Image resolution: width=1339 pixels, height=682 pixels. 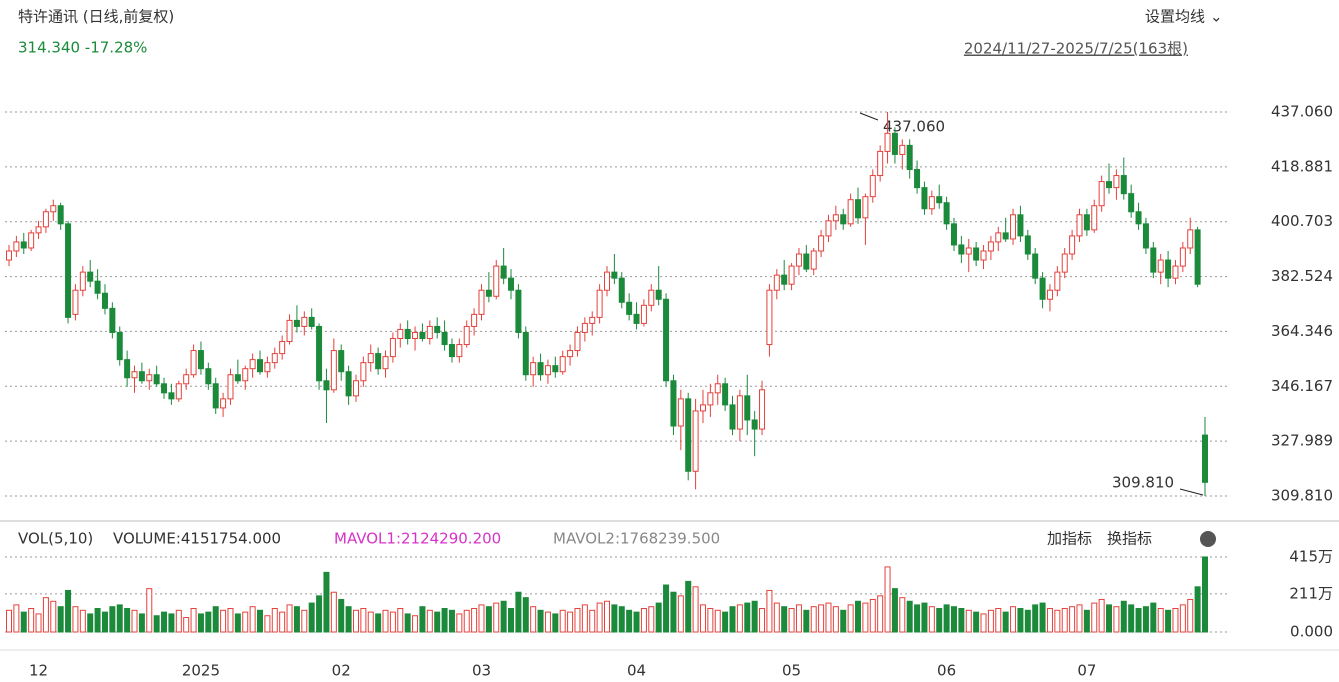 What do you see at coordinates (201, 671) in the screenshot?
I see `x-tick-label: 2025` at bounding box center [201, 671].